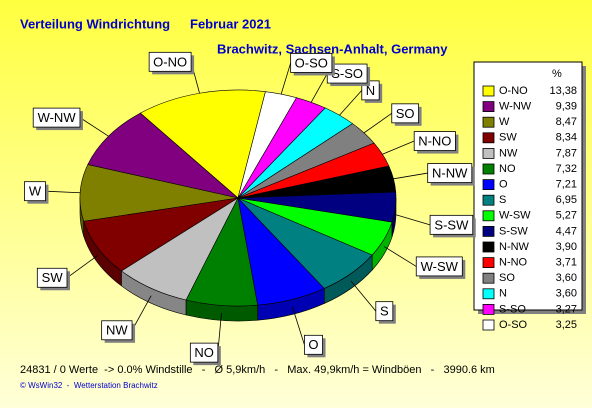 Image resolution: width=592 pixels, height=408 pixels. Describe the element at coordinates (512, 309) in the screenshot. I see `legend-label: S-SO` at that location.